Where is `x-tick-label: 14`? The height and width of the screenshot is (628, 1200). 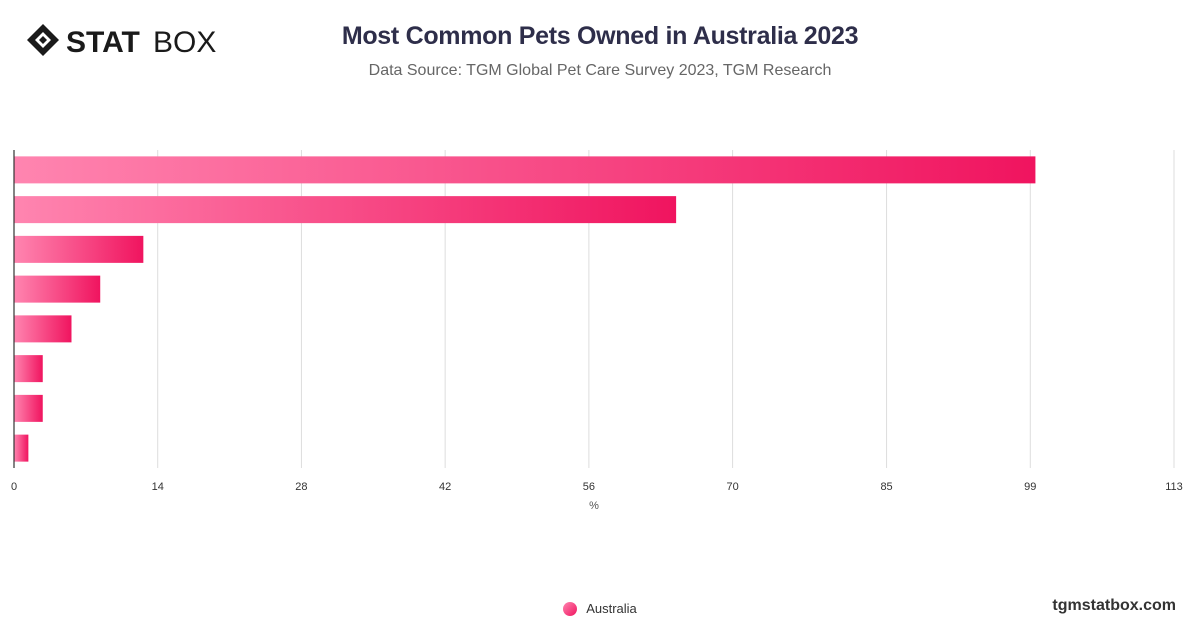
x-tick-label: 14 is located at coordinates (158, 487).